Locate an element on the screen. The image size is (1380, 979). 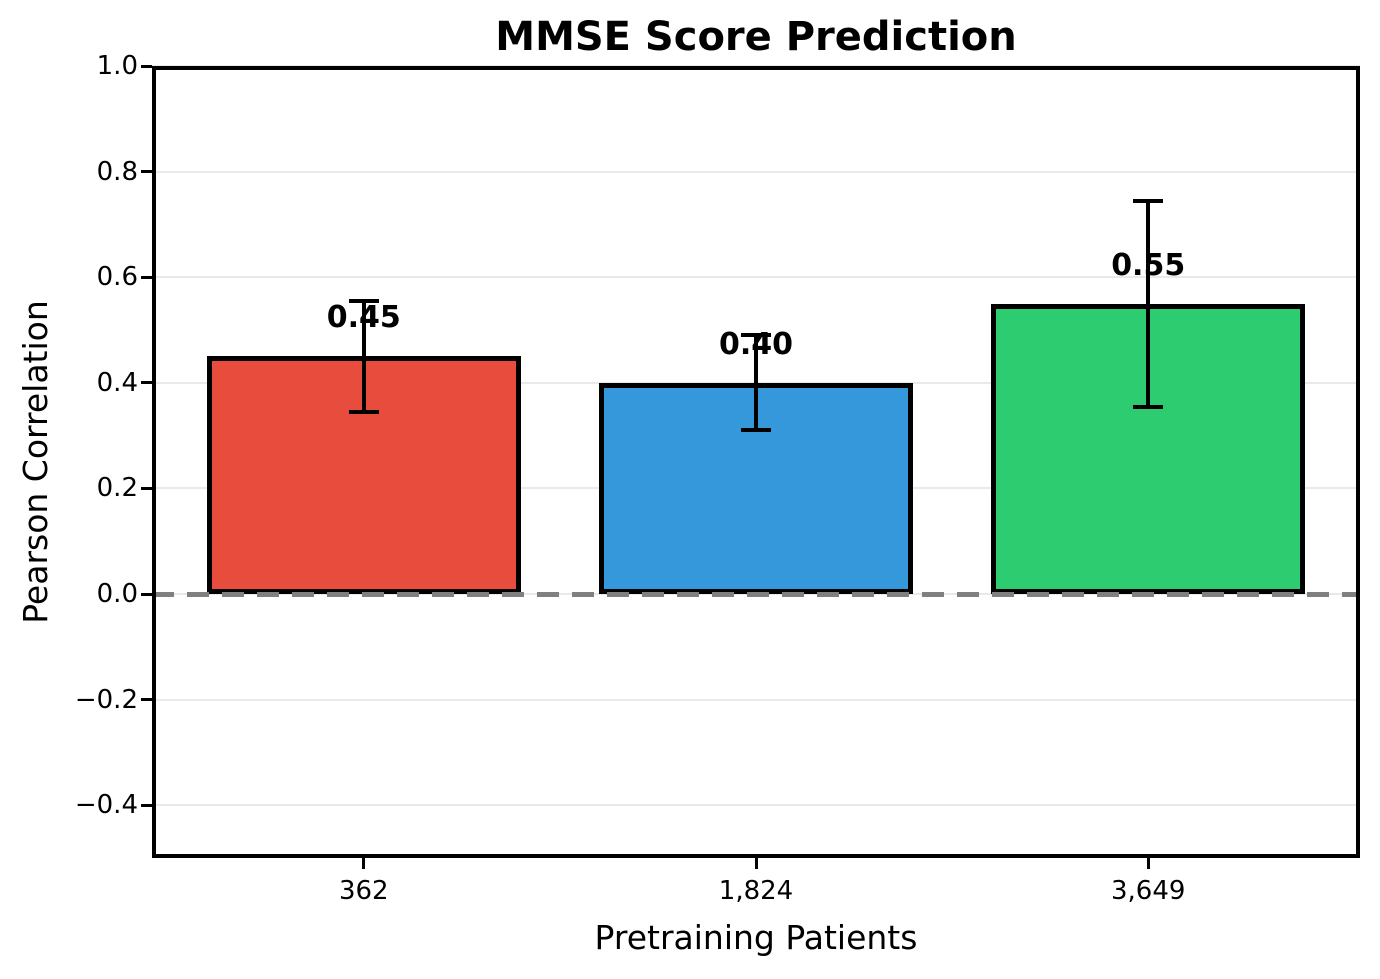
y-tick-label: 1.0 is located at coordinates (117, 66).